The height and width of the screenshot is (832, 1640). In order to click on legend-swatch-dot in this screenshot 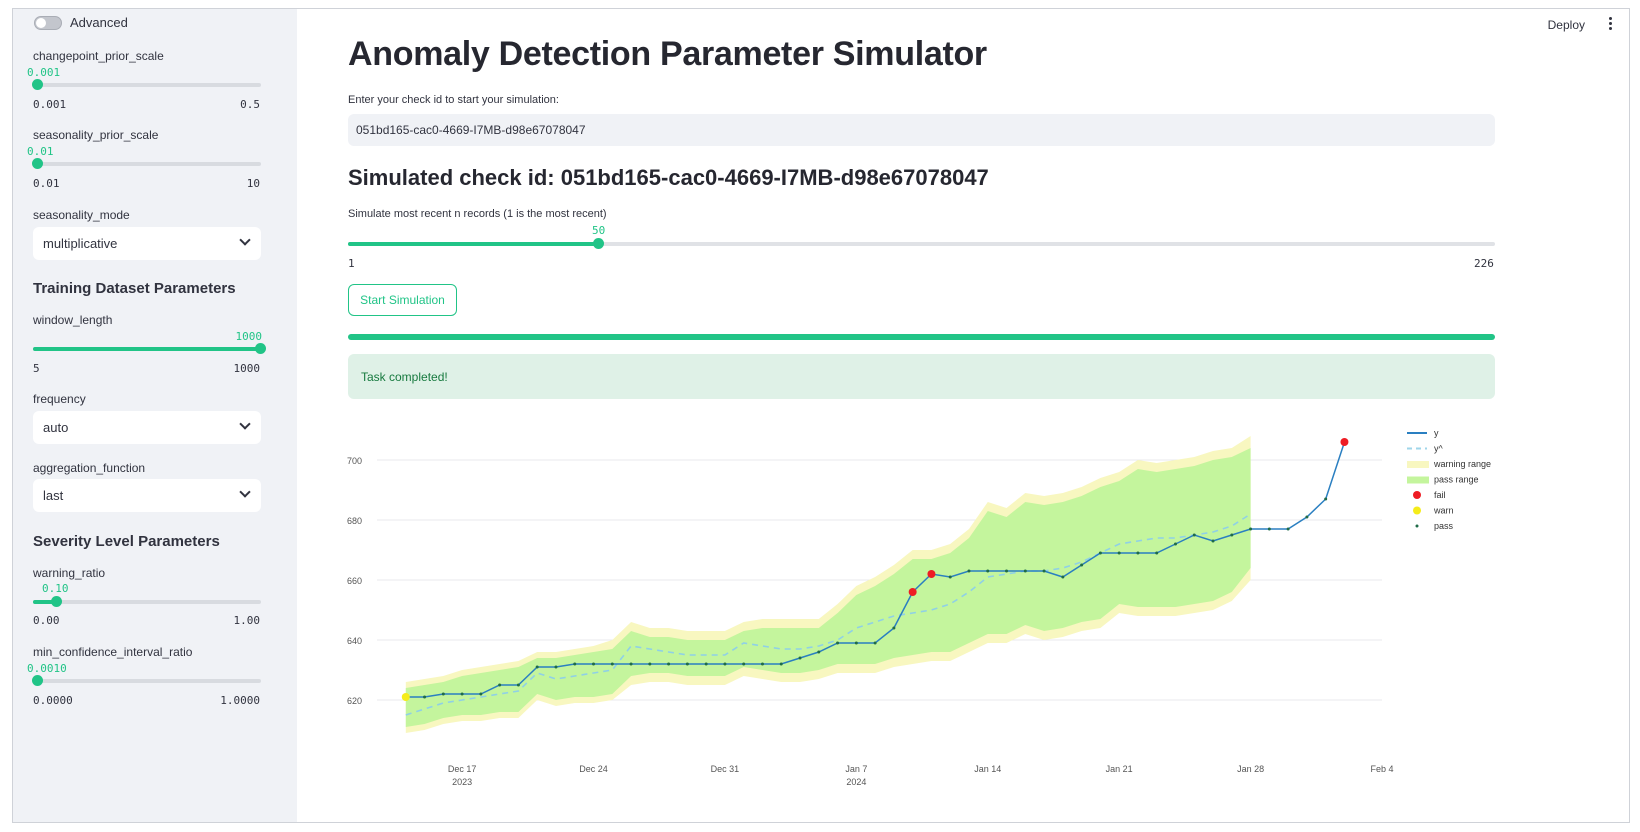, I will do `click(1417, 510)`.